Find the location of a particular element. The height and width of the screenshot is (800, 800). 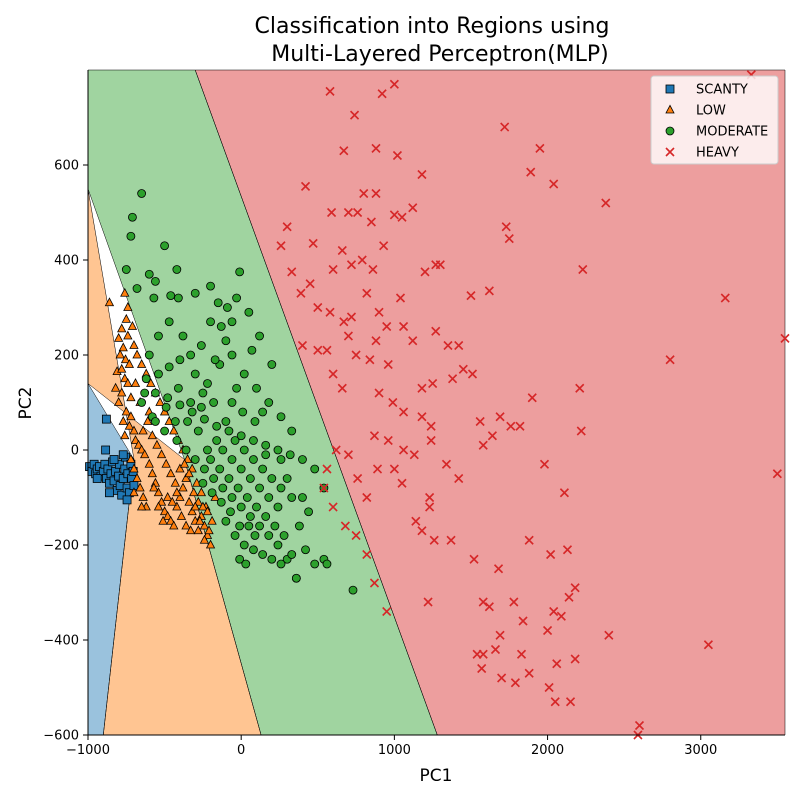

legend-marker-moderate is located at coordinates (670, 131).